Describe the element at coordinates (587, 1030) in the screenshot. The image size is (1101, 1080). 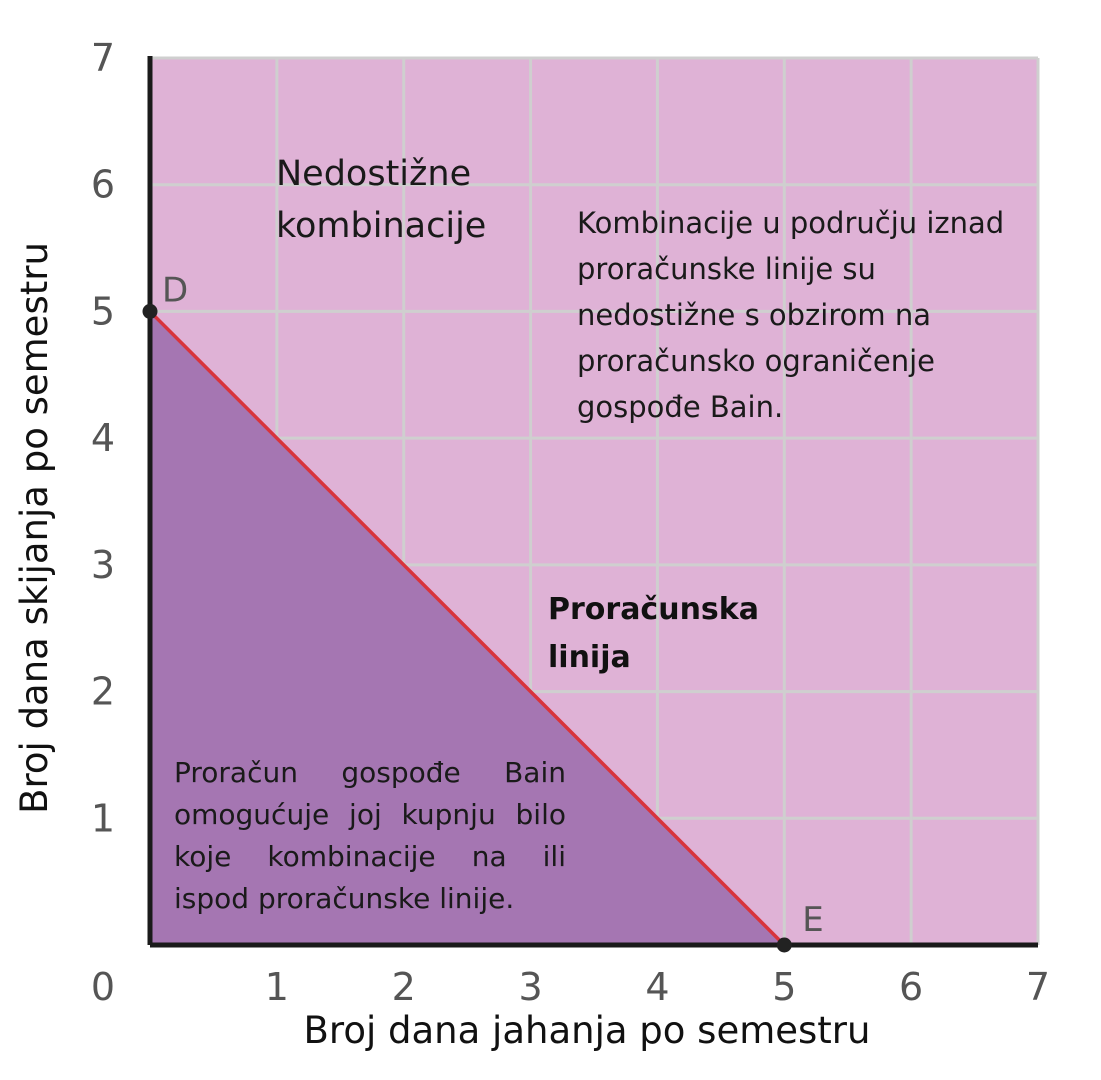
I see `x-axis-title: Broj dana jahanja po semestru` at that location.